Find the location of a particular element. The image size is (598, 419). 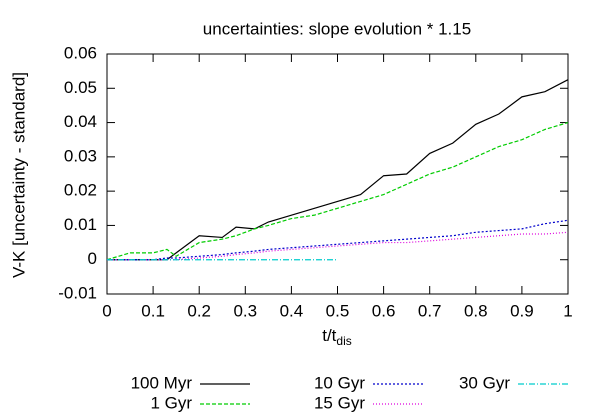

x-tick-label: 0.9 is located at coordinates (522, 310).